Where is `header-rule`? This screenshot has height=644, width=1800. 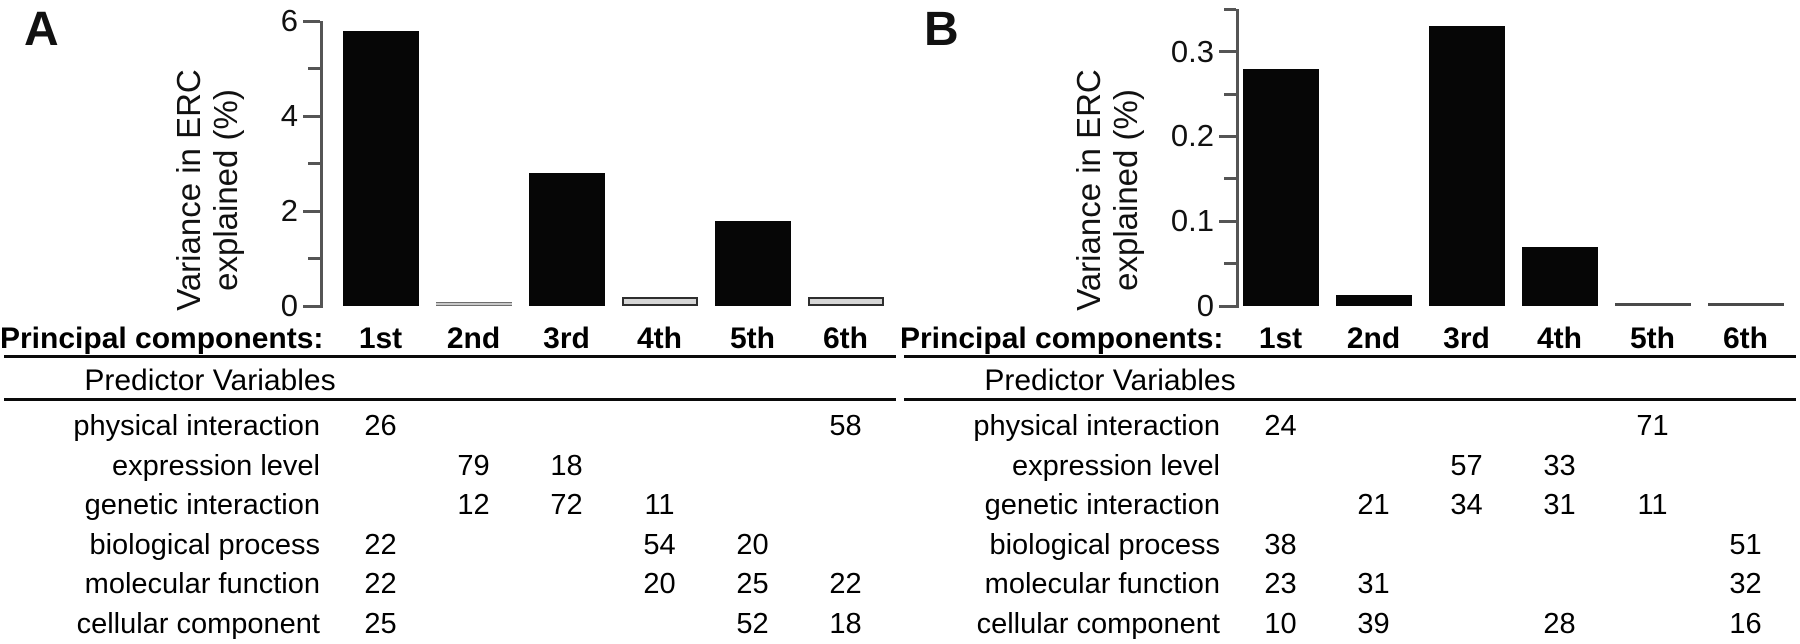
header-rule is located at coordinates (1350, 356).